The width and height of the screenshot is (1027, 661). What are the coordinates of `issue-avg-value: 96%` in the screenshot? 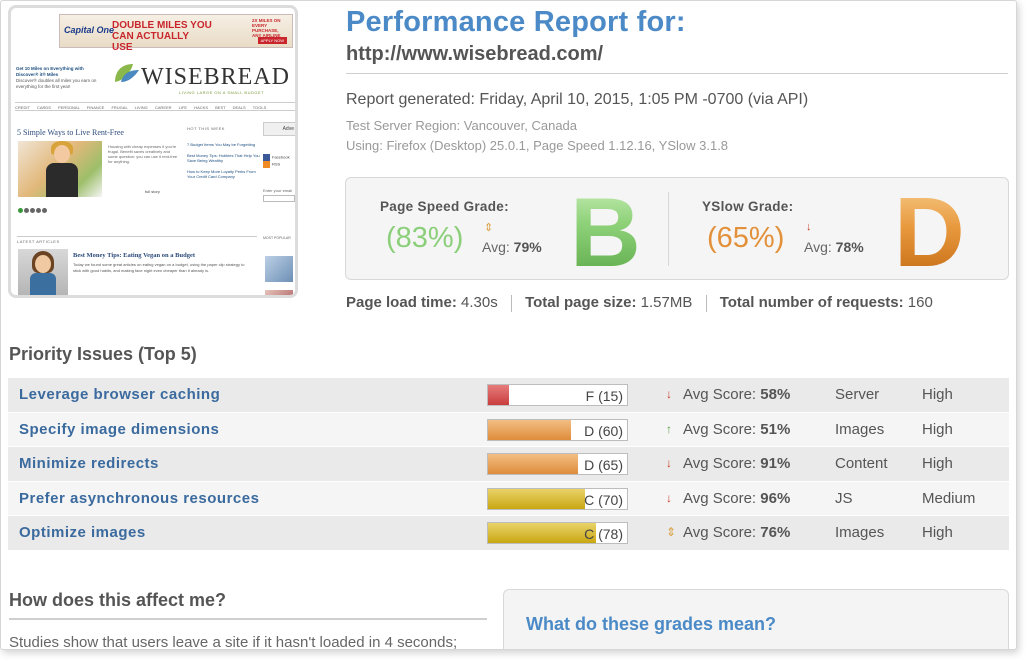 It's located at (775, 498).